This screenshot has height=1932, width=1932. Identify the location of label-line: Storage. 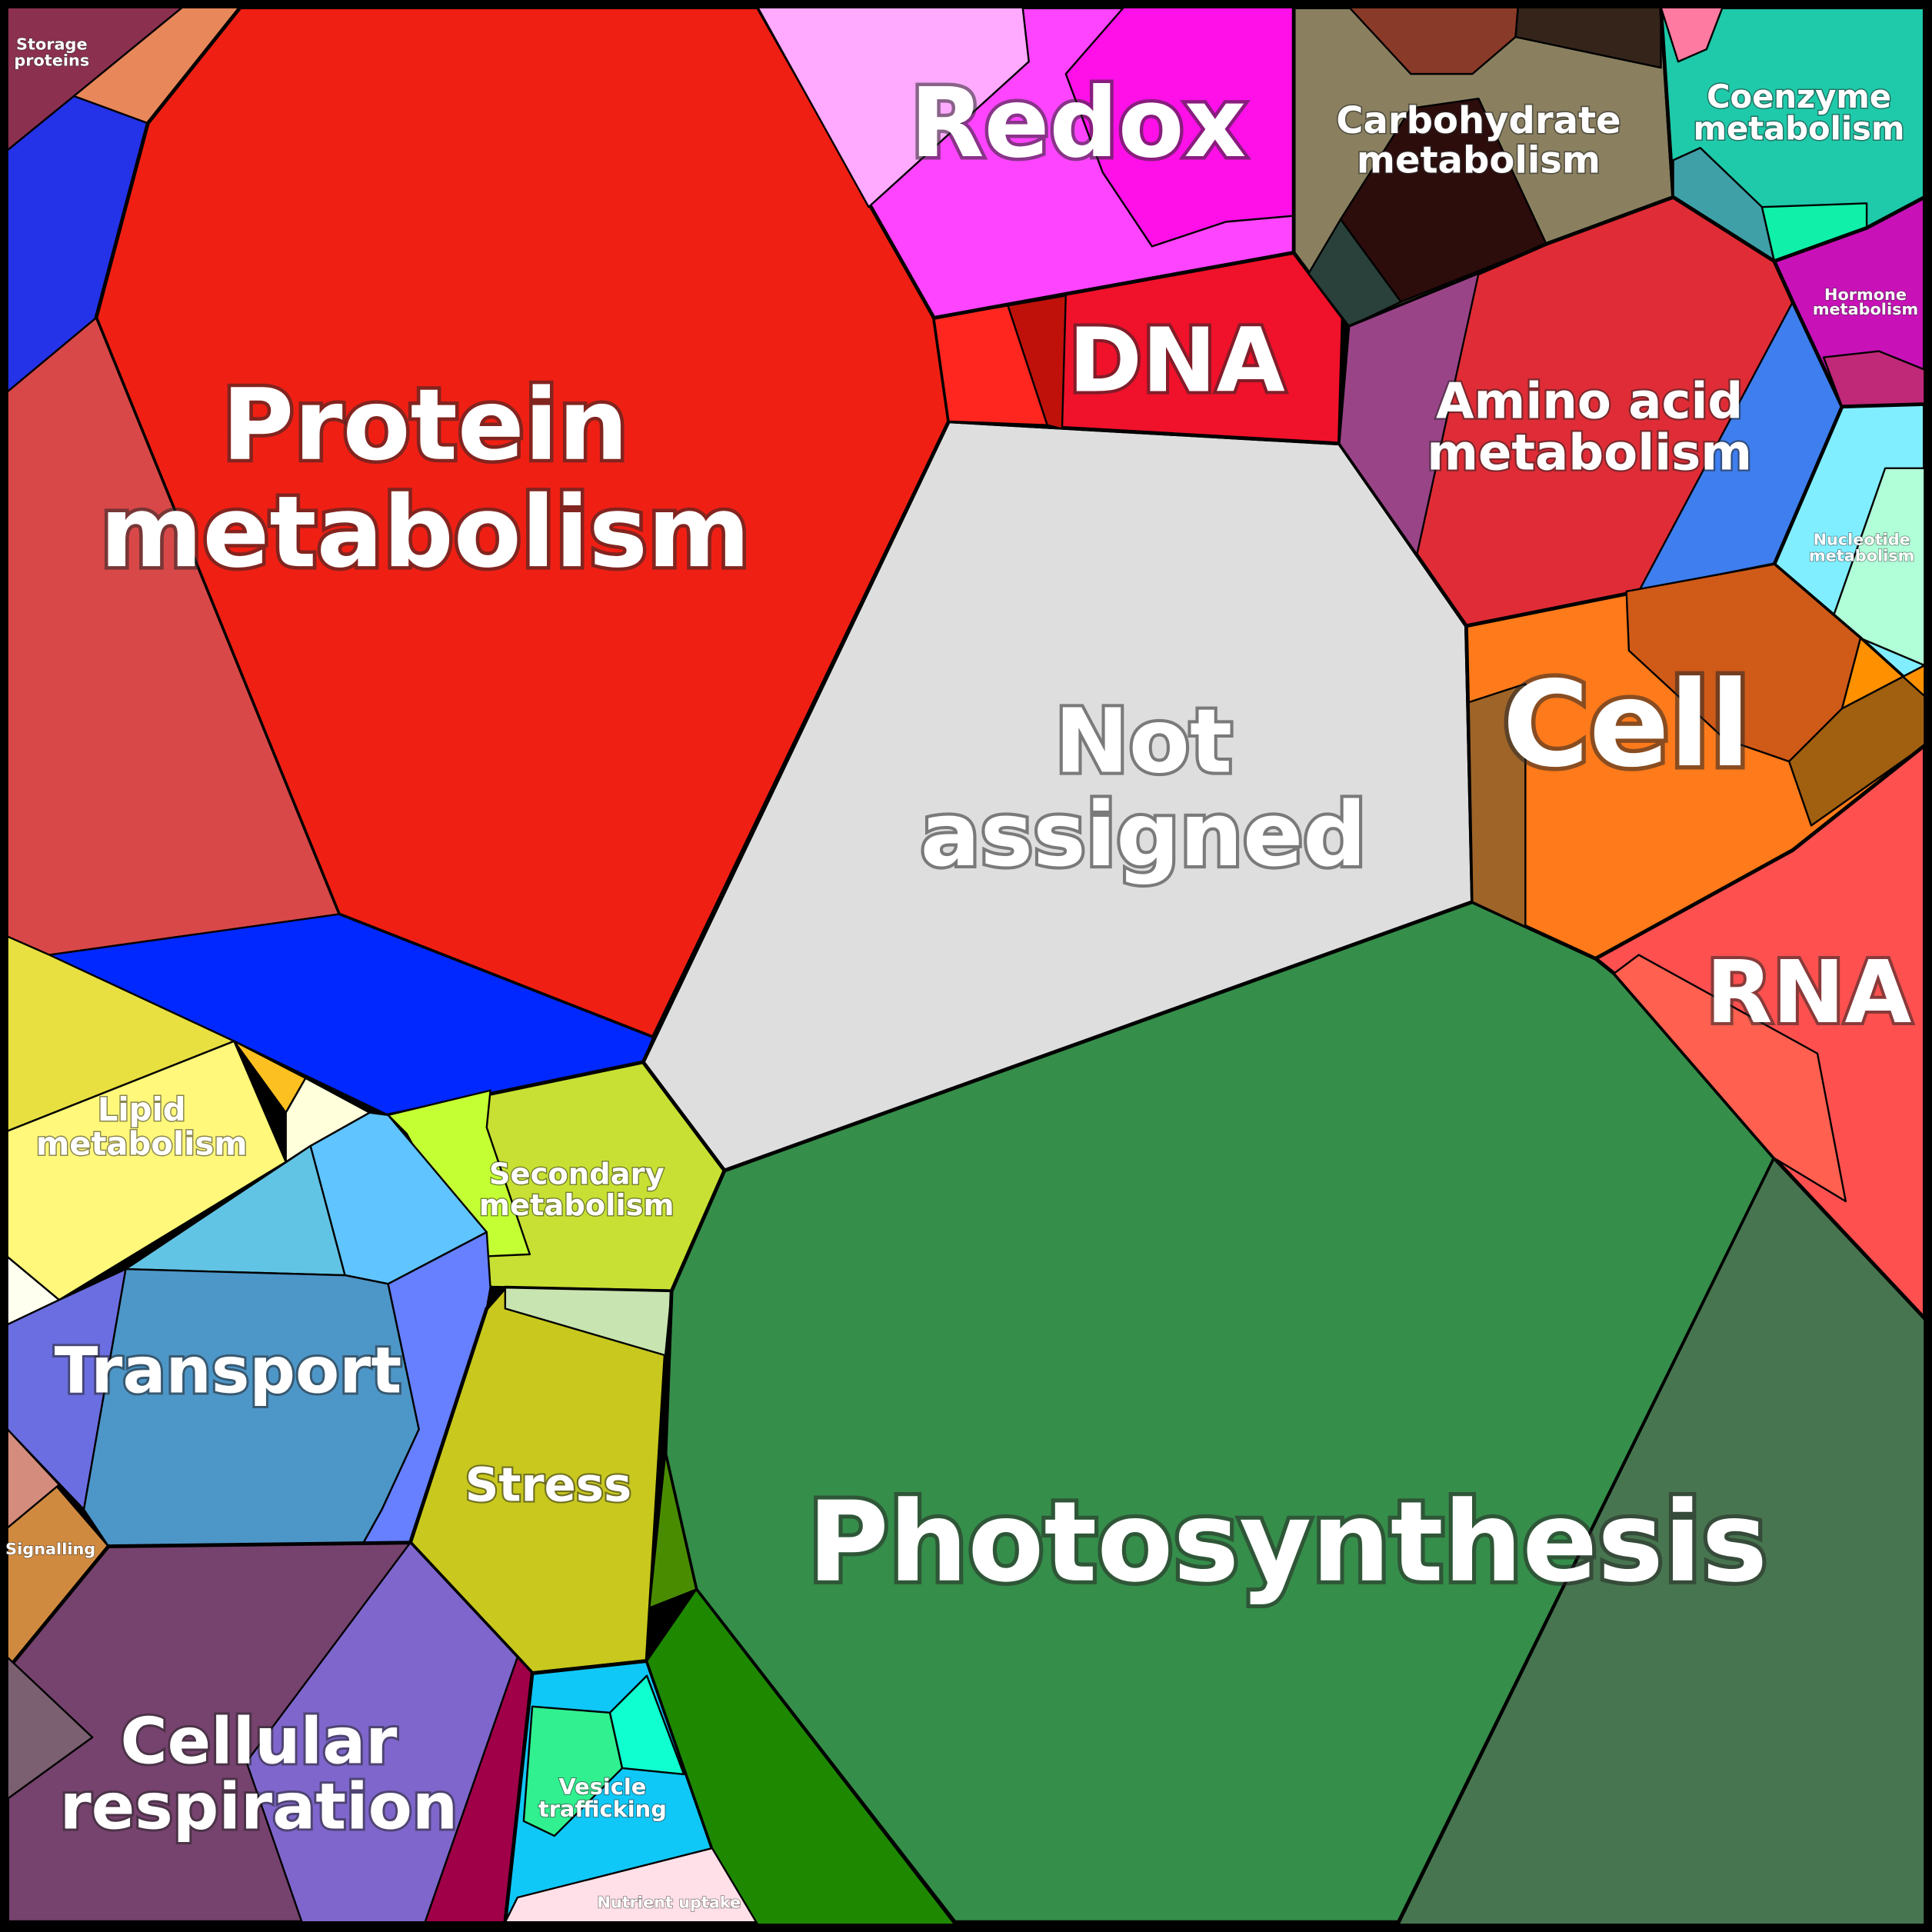
(52, 44).